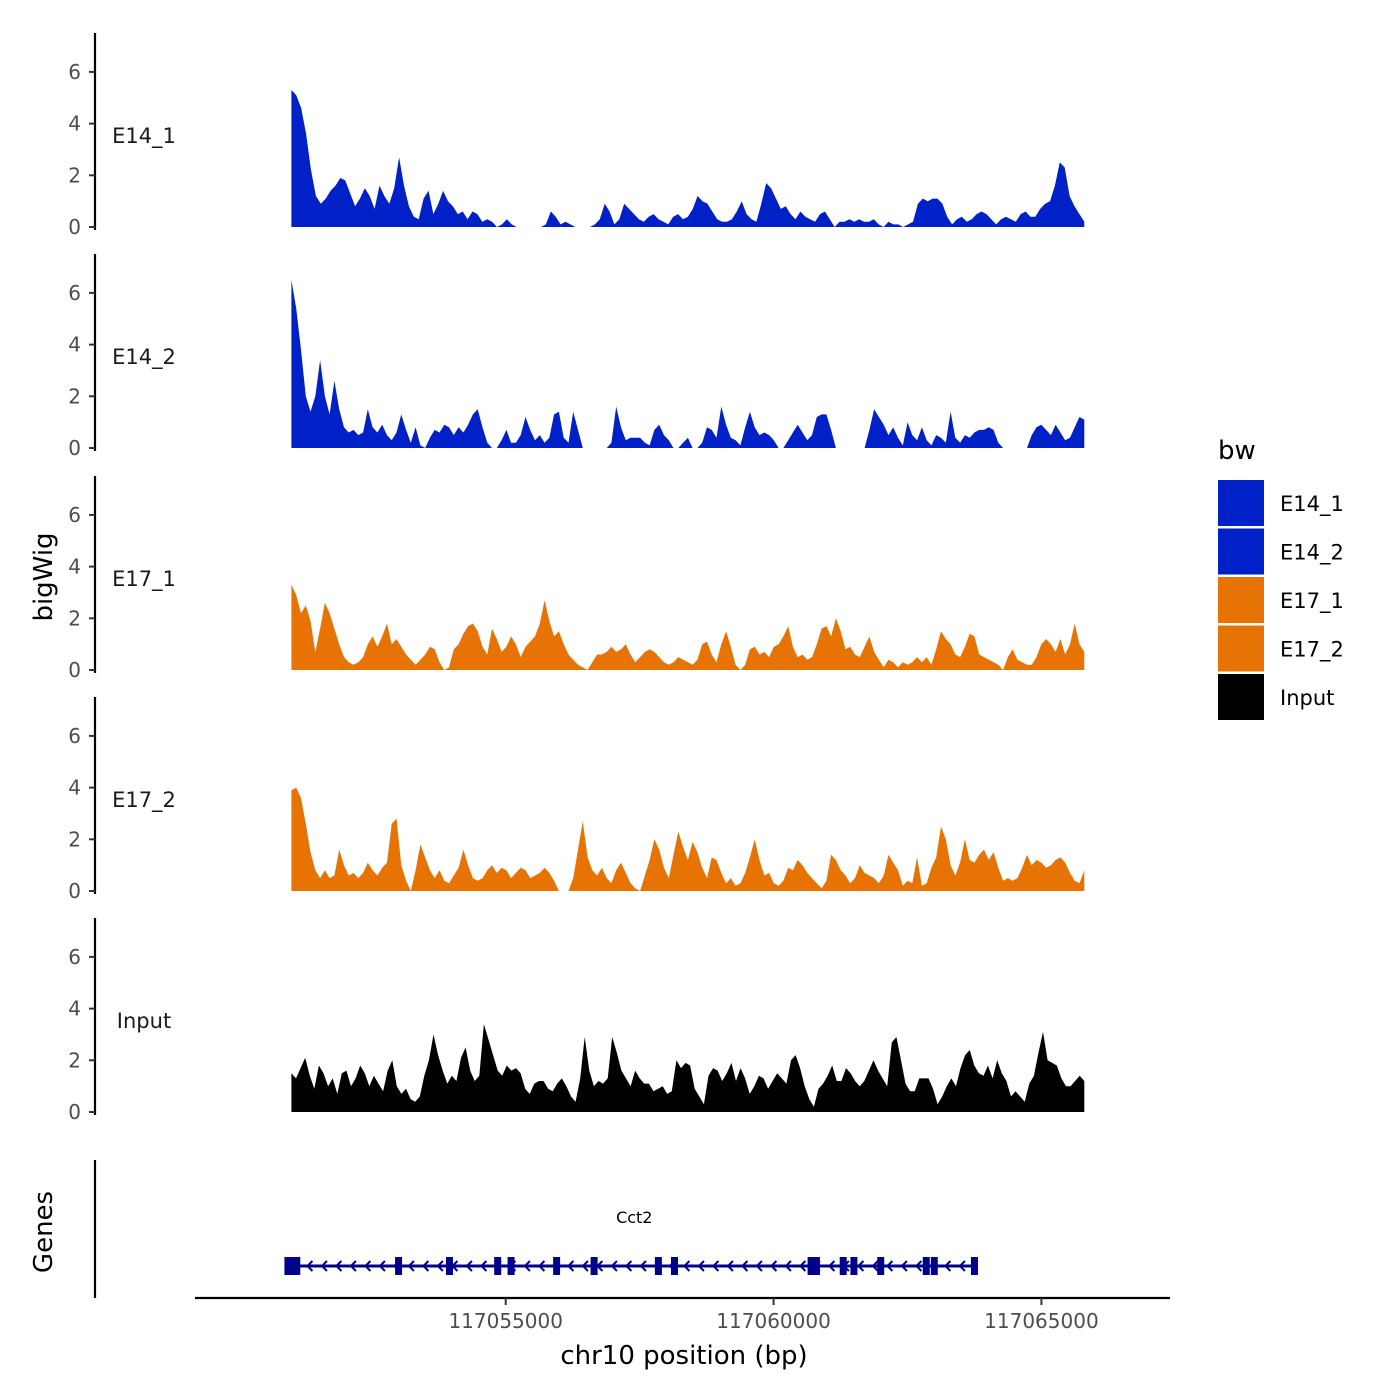 The height and width of the screenshot is (1400, 1400). I want to click on x-tick-label: 117060000, so click(773, 1321).